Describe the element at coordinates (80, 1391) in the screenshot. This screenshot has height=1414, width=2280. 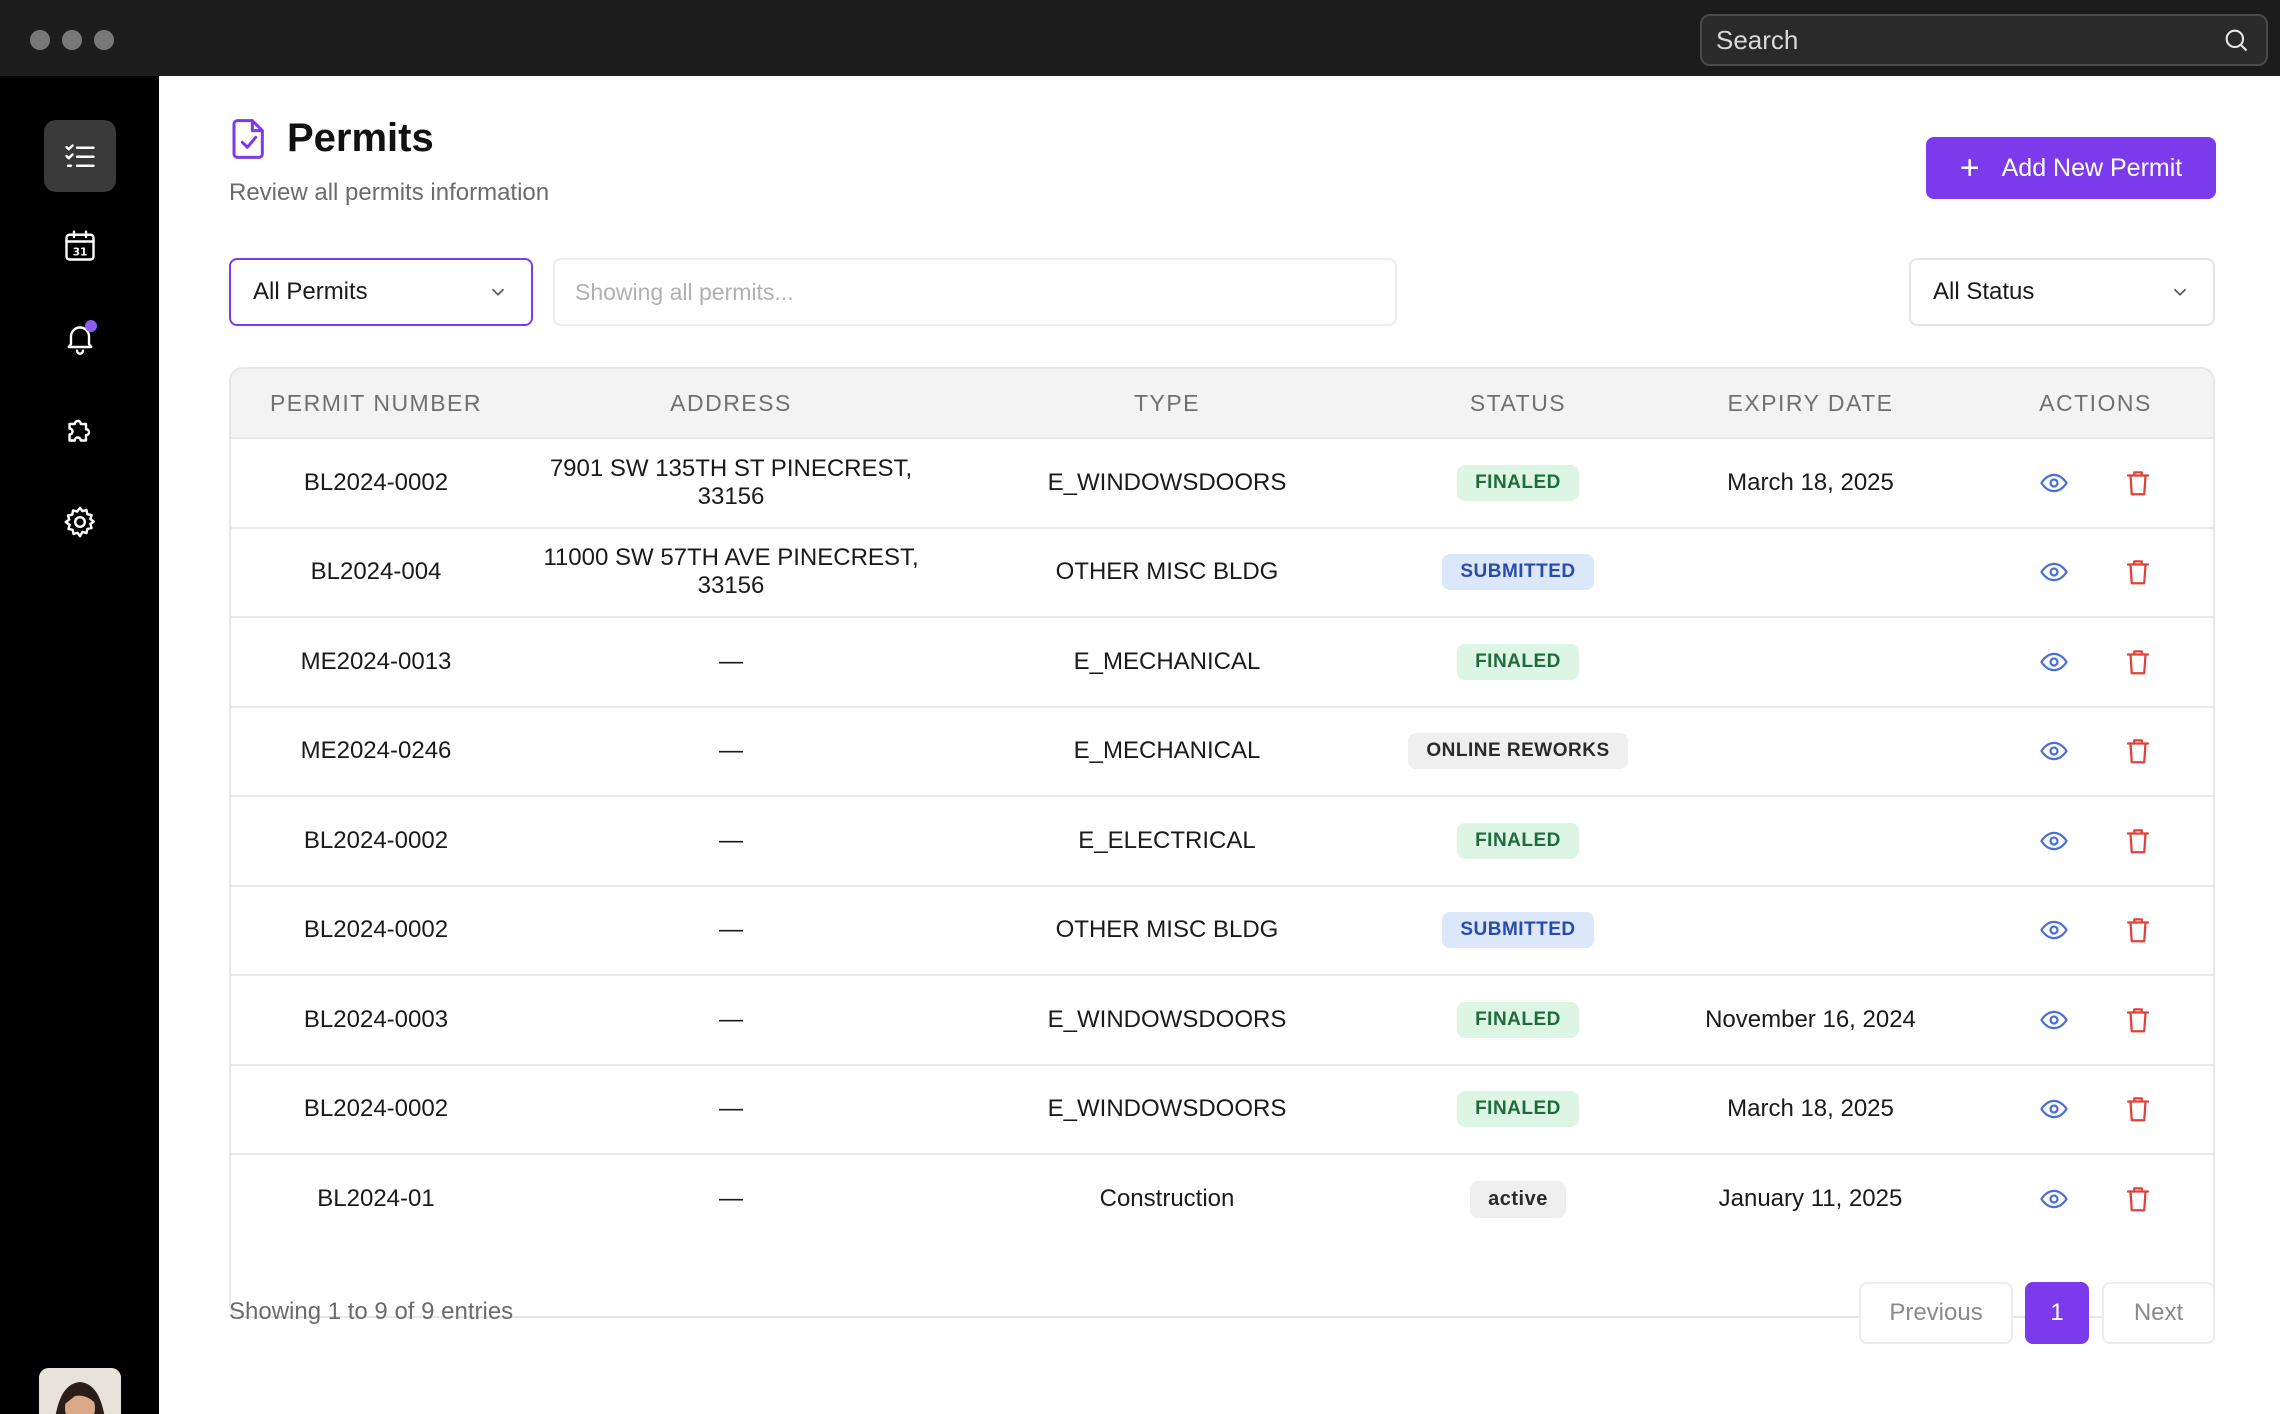
I see `user-avatar` at that location.